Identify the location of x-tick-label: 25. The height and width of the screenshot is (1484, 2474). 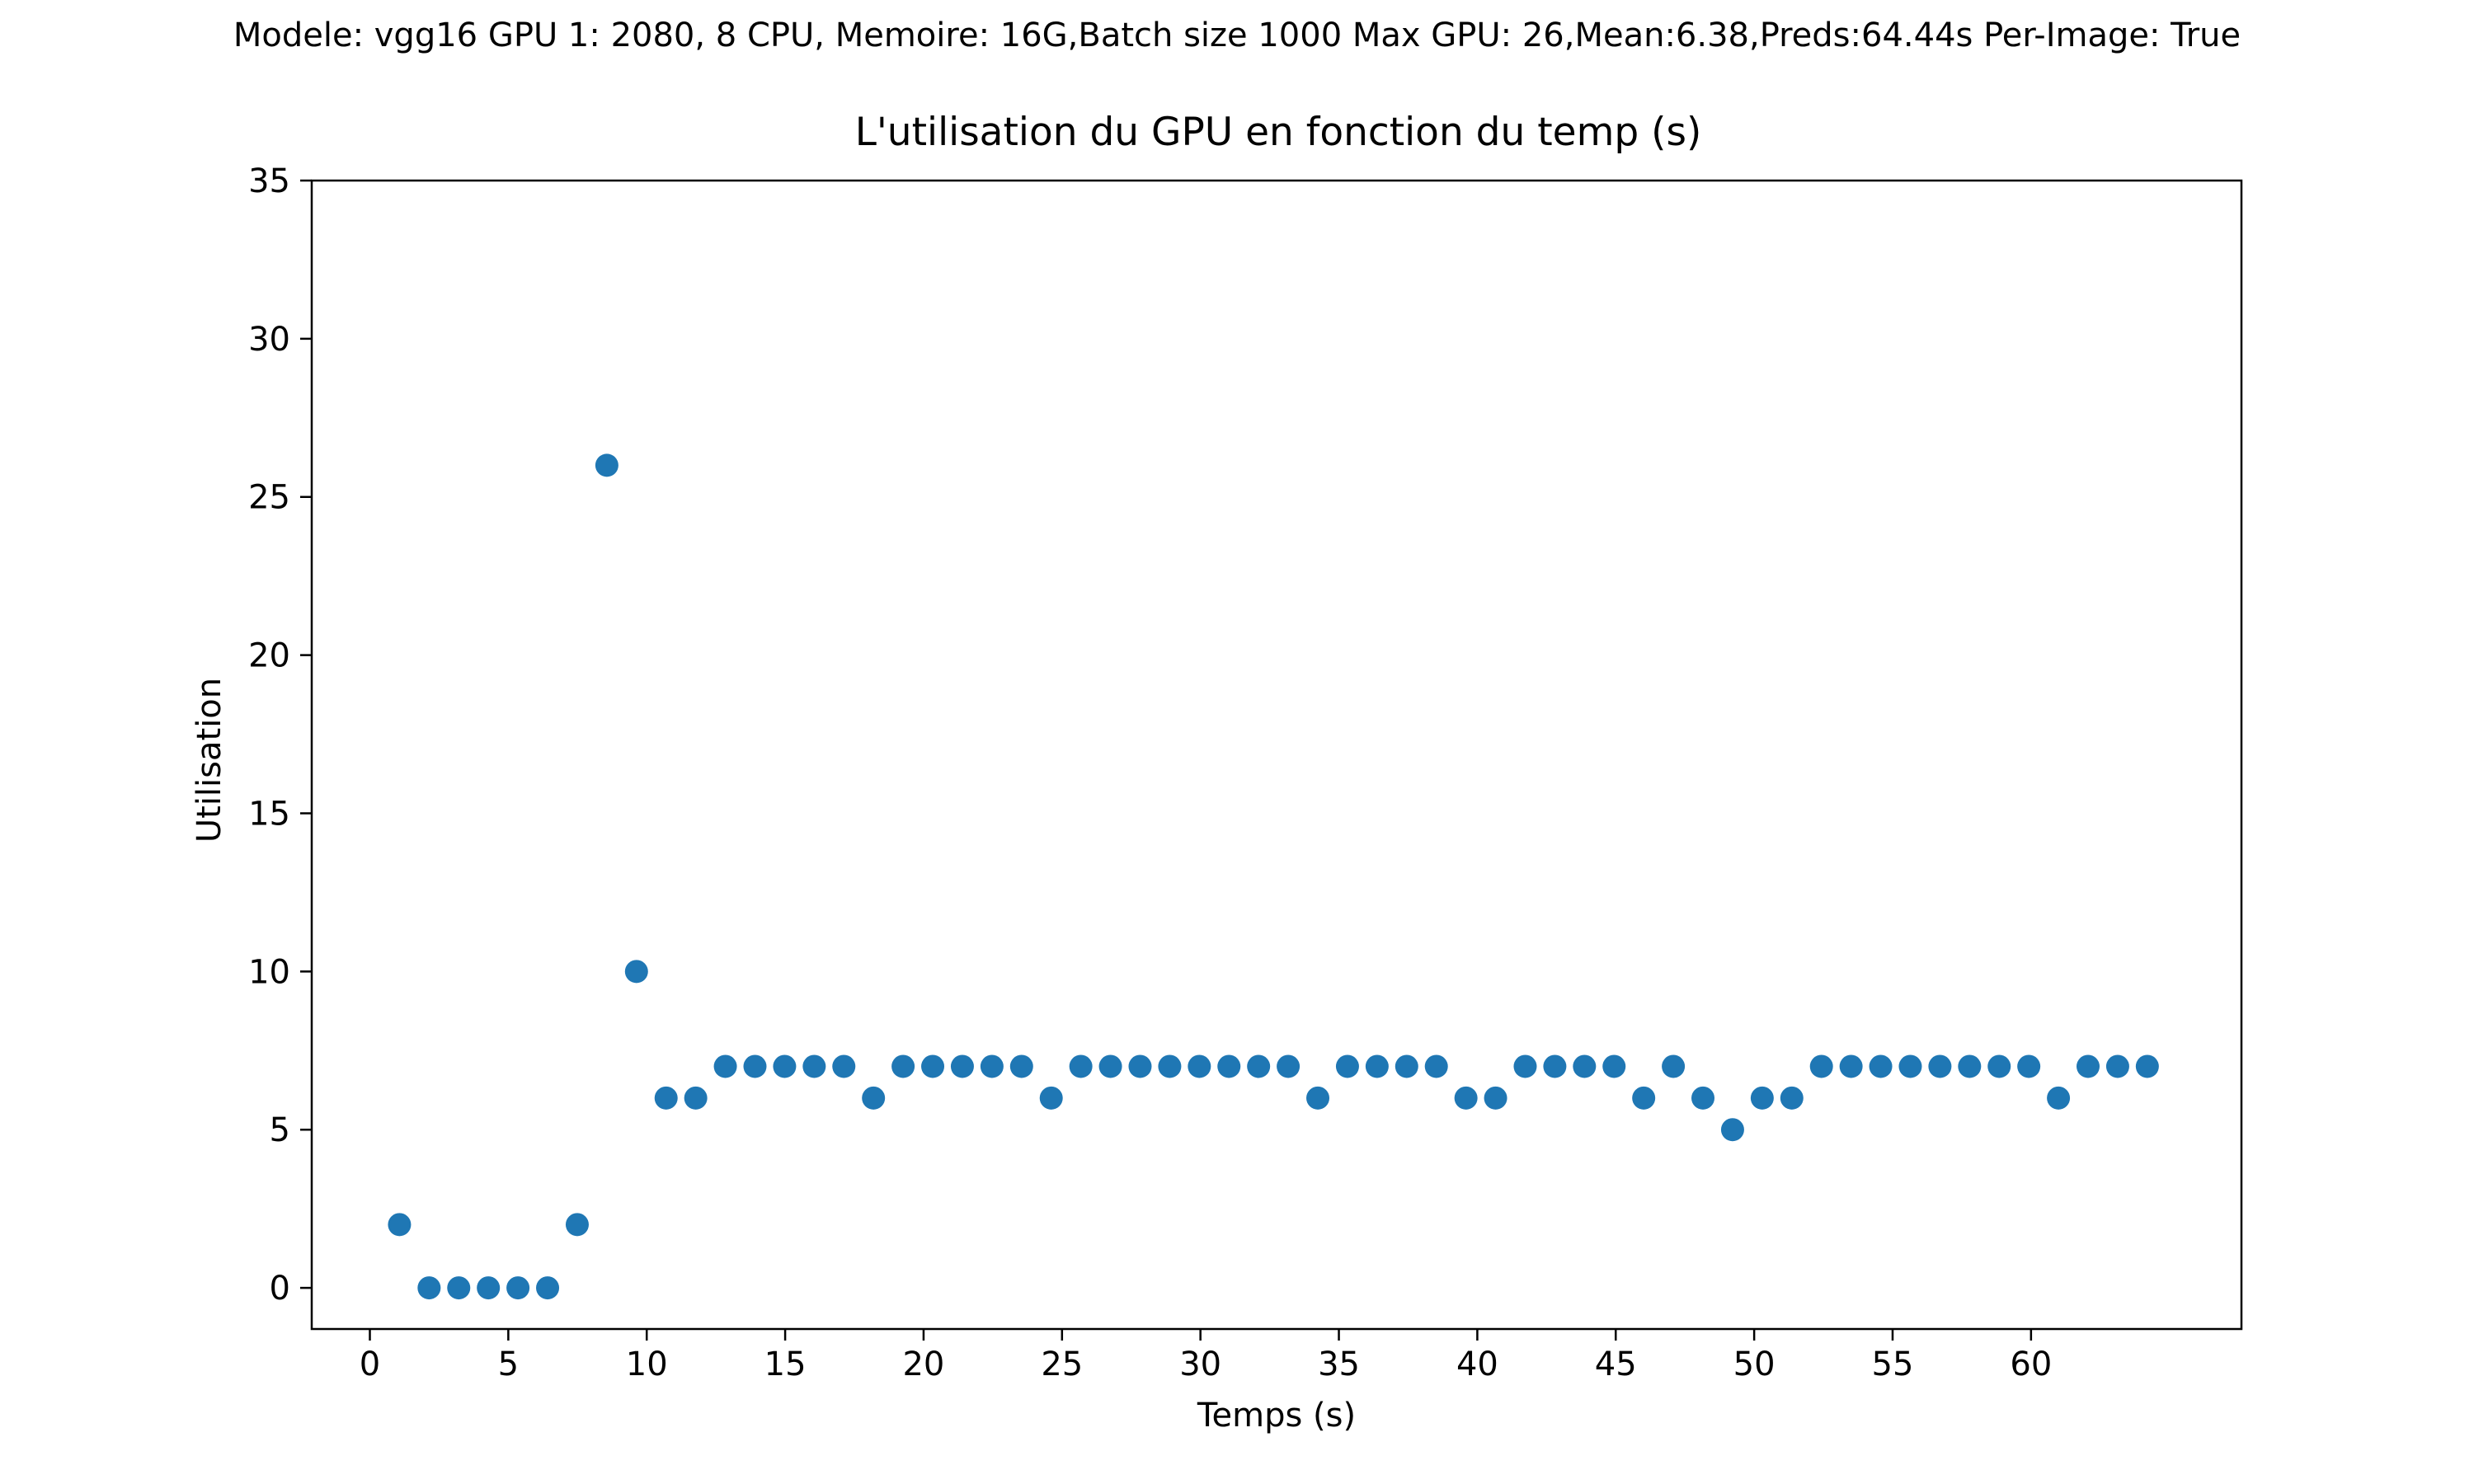
(1062, 1364).